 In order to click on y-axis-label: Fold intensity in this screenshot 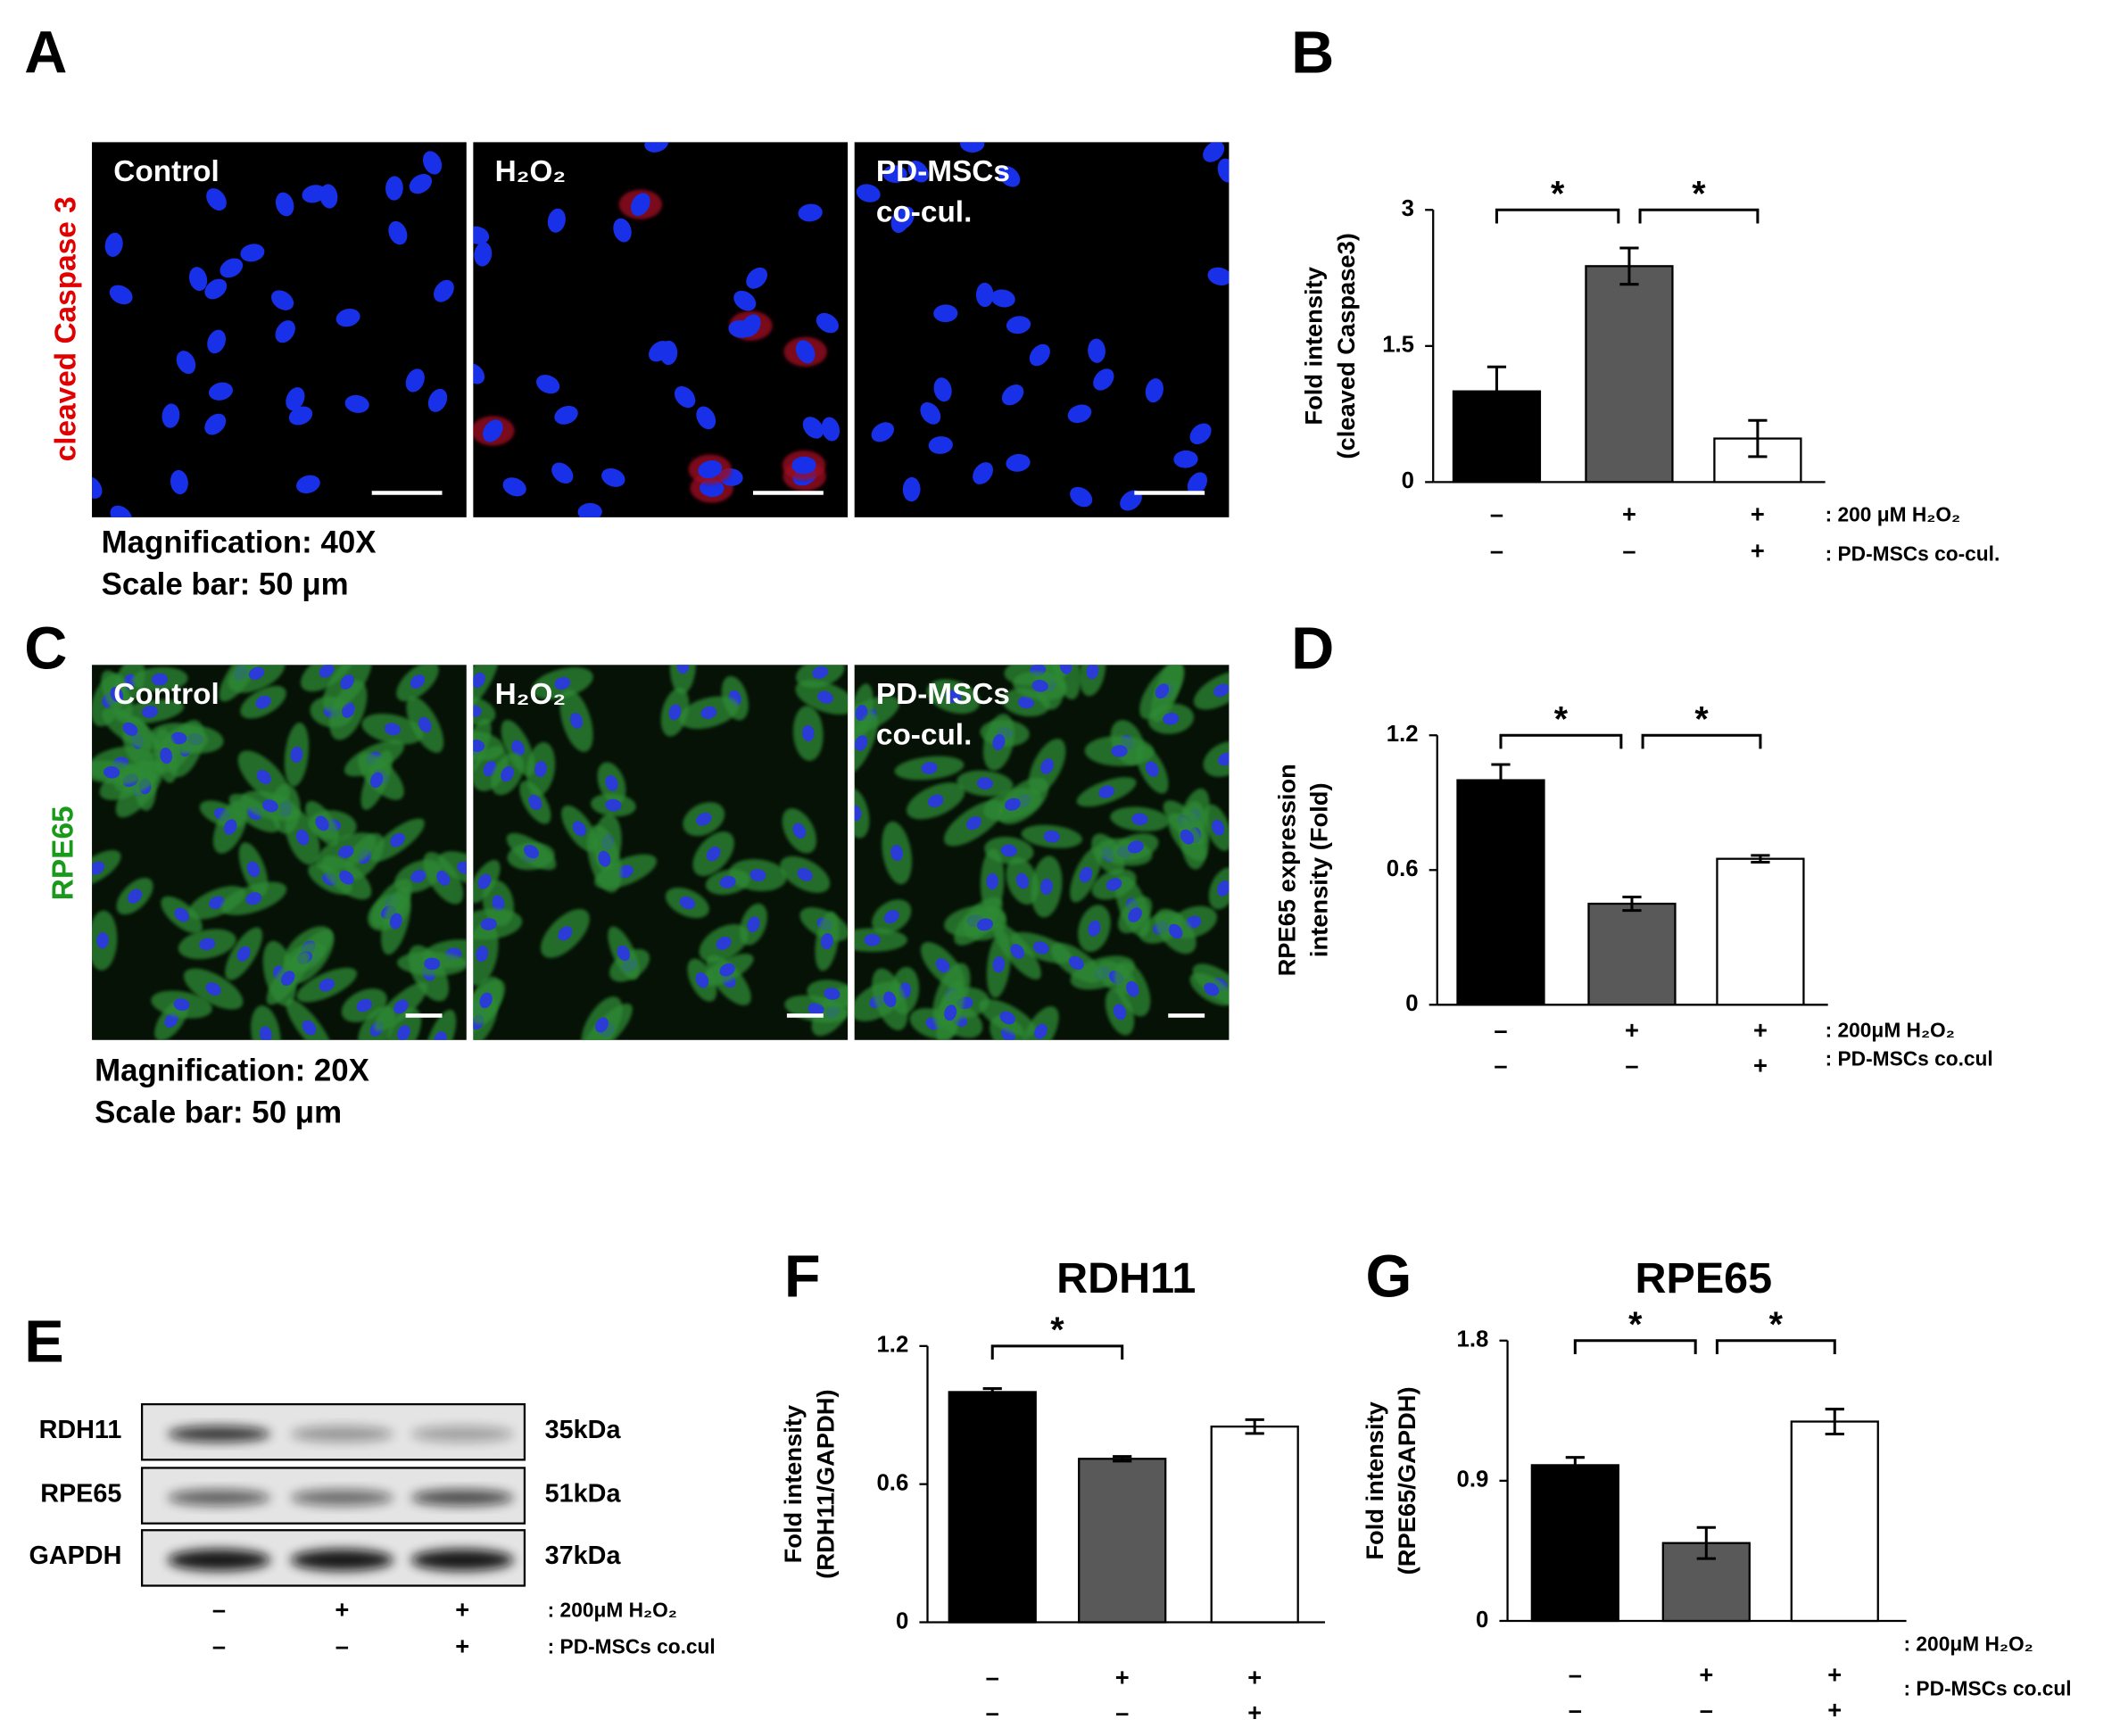, I will do `click(793, 1483)`.